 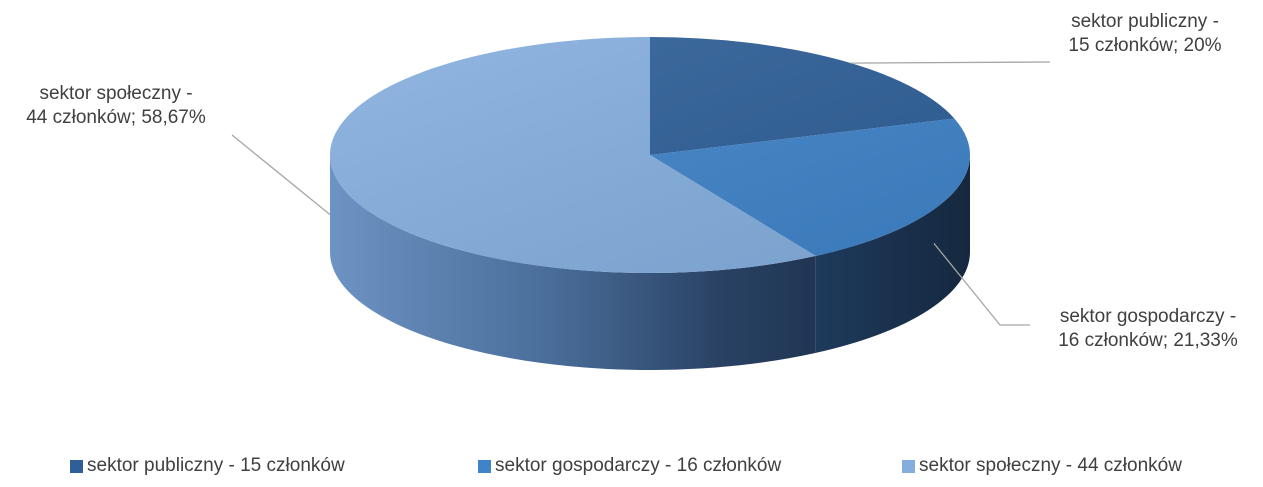 What do you see at coordinates (1145, 21) in the screenshot?
I see `data-label-line: sektor publiczny -` at bounding box center [1145, 21].